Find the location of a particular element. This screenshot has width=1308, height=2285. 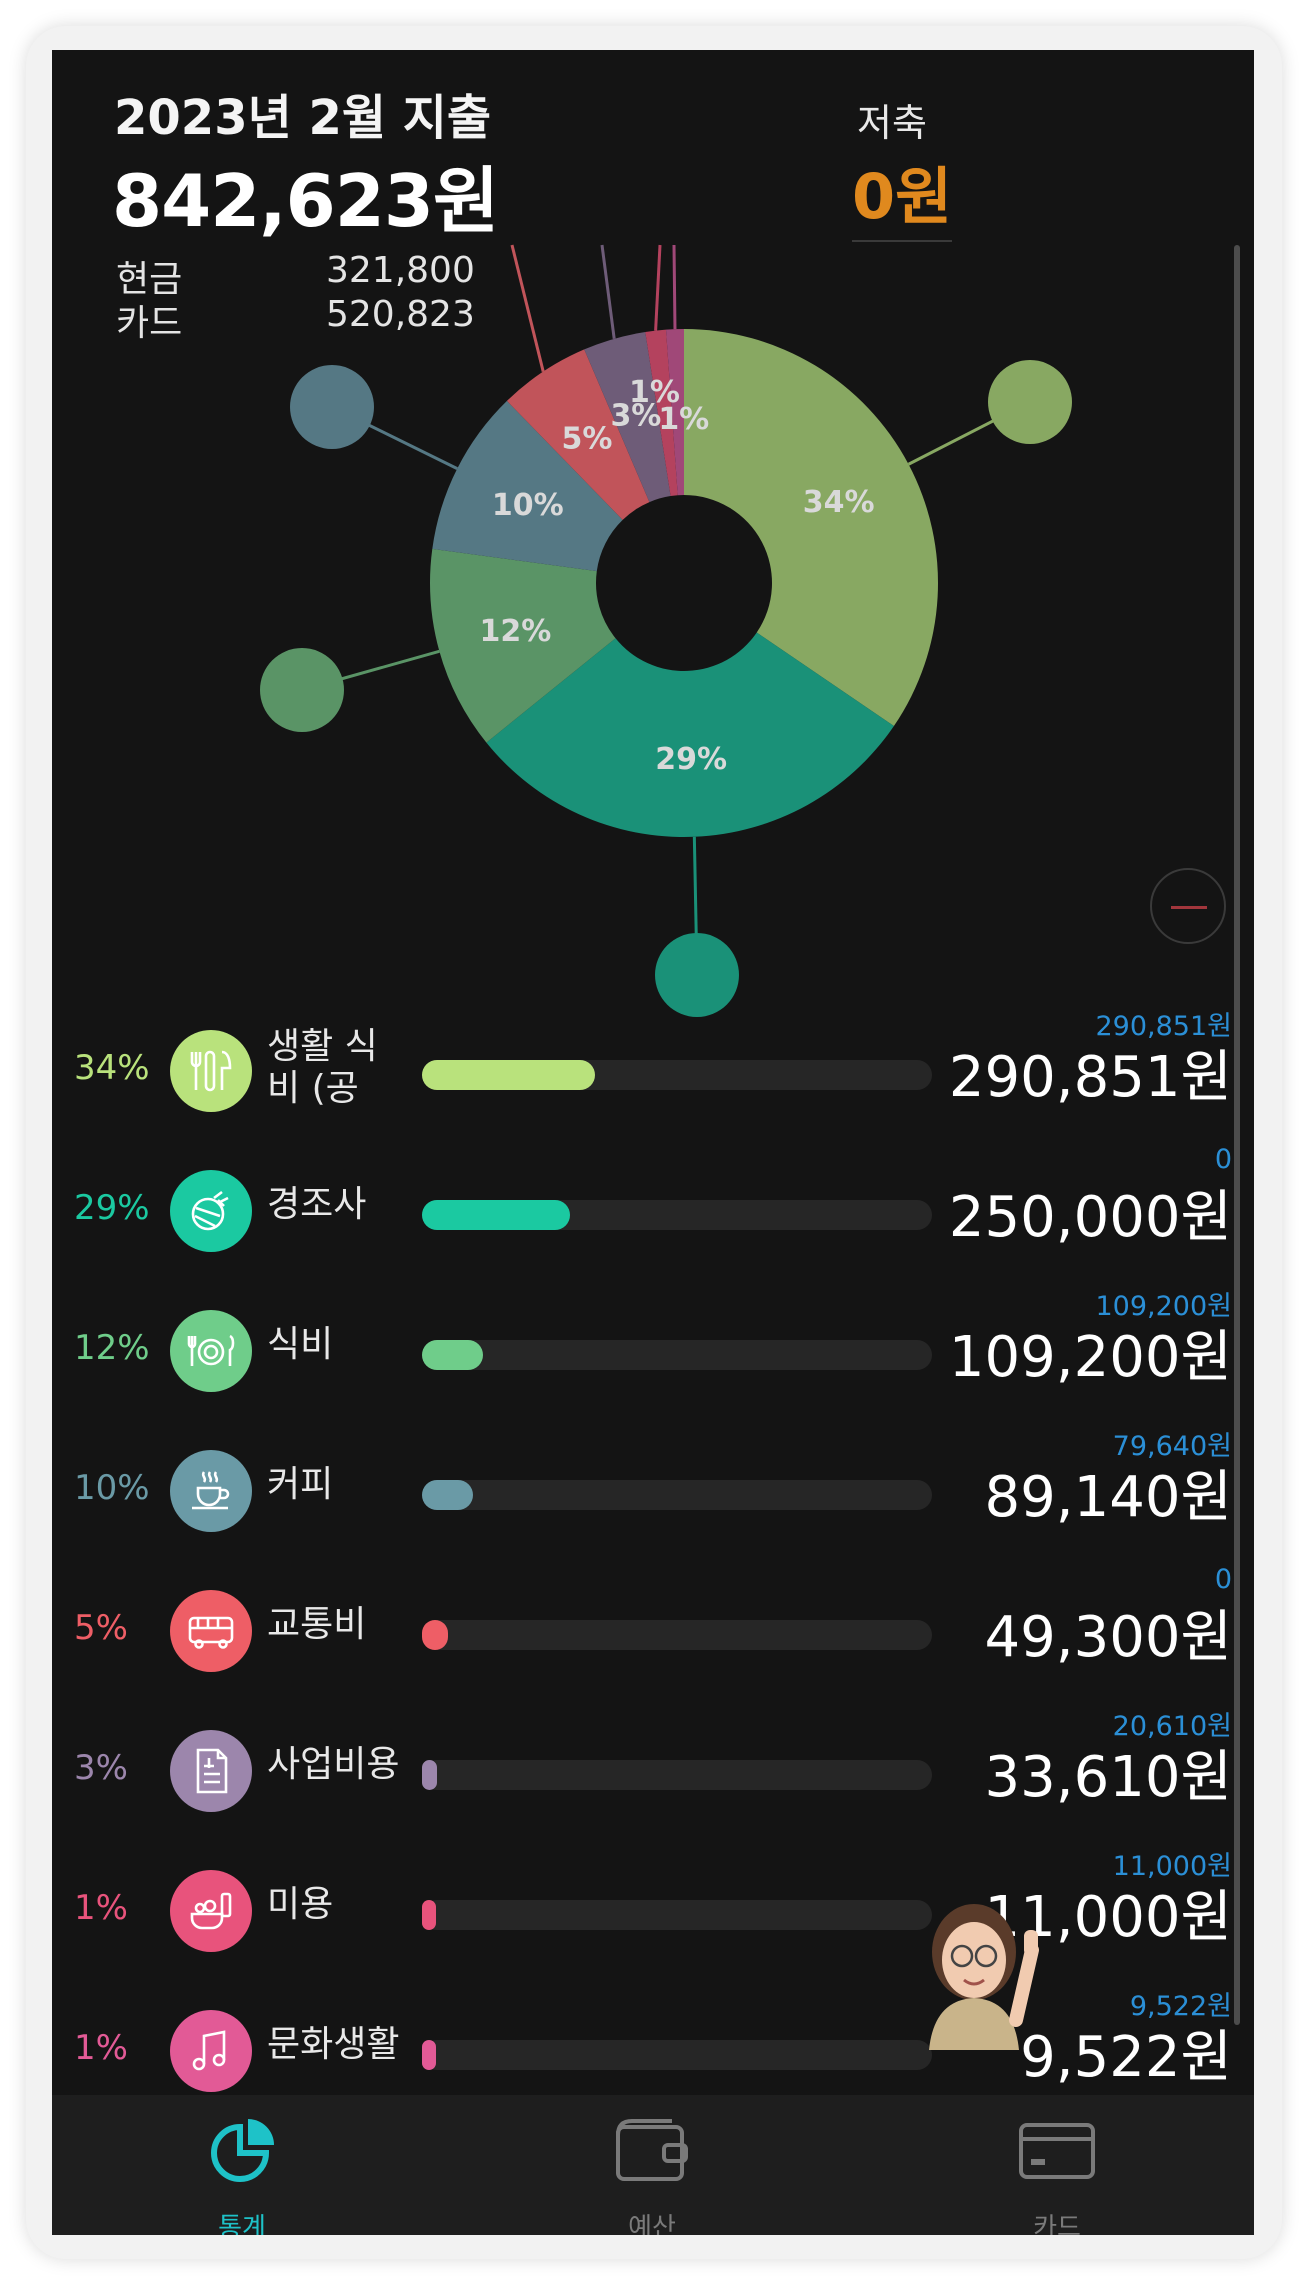

category-amount: 33,610원 is located at coordinates (1108, 1777).